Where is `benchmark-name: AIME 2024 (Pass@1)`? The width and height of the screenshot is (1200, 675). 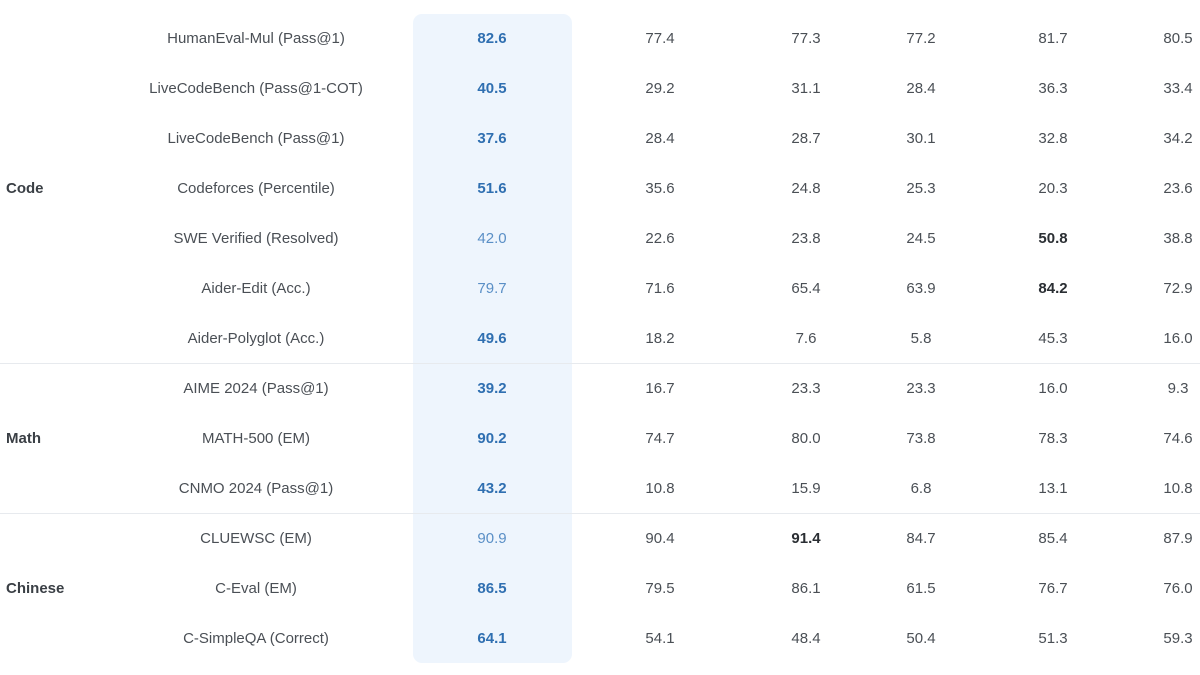
benchmark-name: AIME 2024 (Pass@1) is located at coordinates (256, 388).